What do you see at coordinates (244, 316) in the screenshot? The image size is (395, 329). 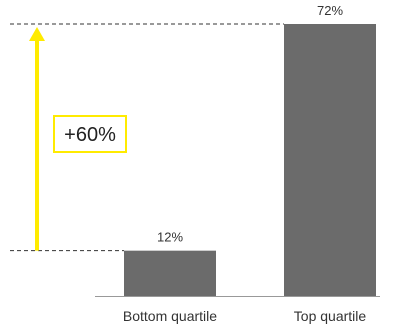 I see `x-axis-tick-labels: Bottom quartile Top quartile` at bounding box center [244, 316].